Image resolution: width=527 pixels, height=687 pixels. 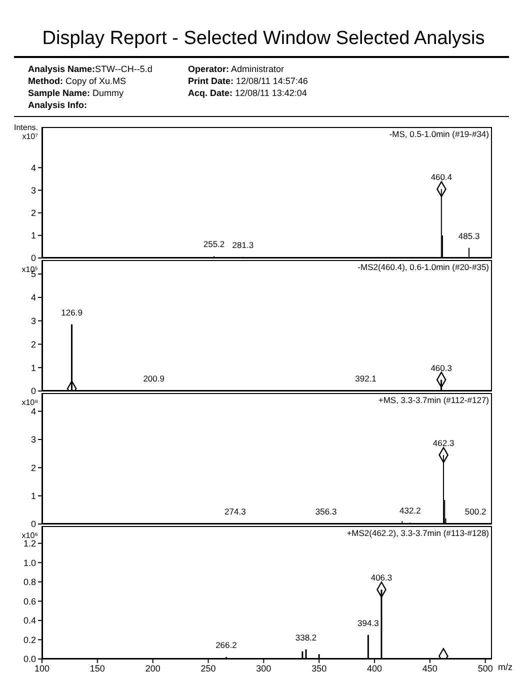 What do you see at coordinates (29, 639) in the screenshot?
I see `y-tick-label: 0.2` at bounding box center [29, 639].